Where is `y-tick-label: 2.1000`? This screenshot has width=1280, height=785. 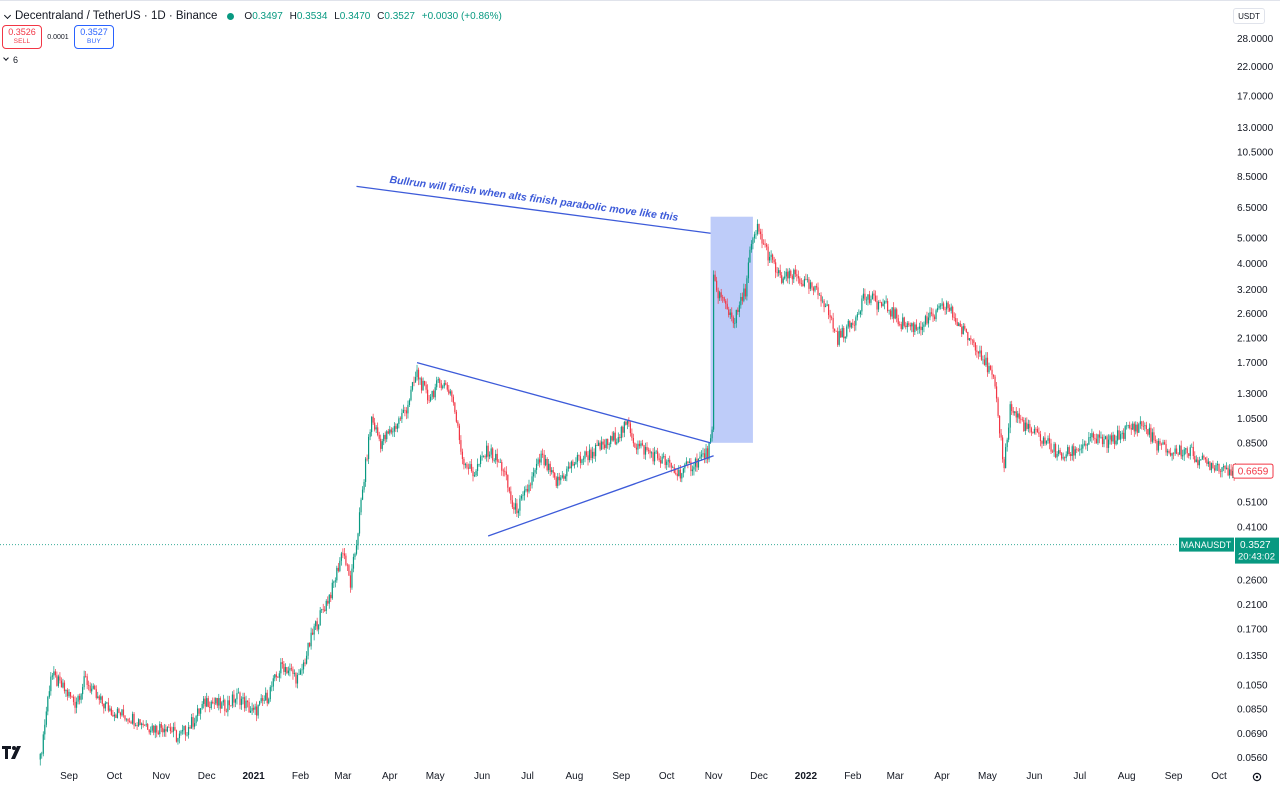
y-tick-label: 2.1000 is located at coordinates (1252, 339).